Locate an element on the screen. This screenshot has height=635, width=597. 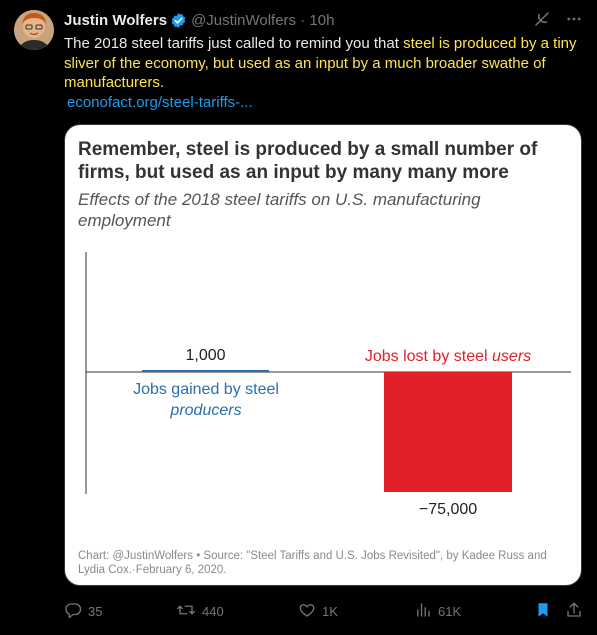
views-icon is located at coordinates (423, 611).